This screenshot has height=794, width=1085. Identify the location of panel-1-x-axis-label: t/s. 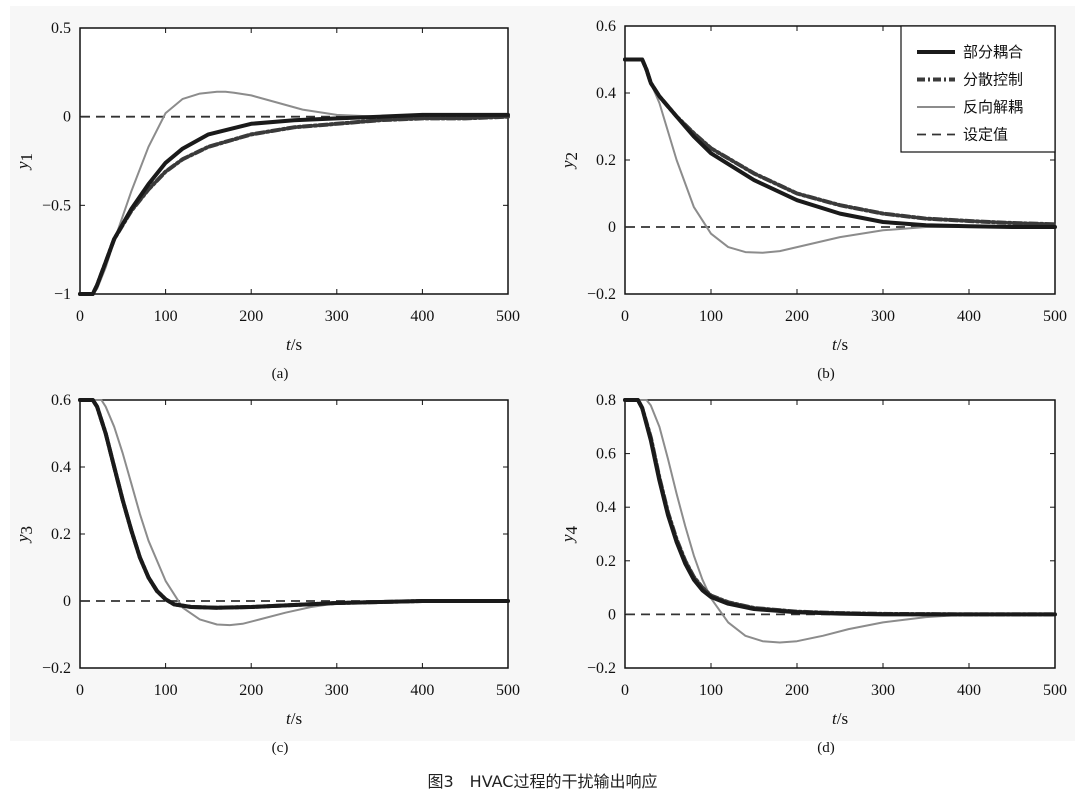
(294, 344).